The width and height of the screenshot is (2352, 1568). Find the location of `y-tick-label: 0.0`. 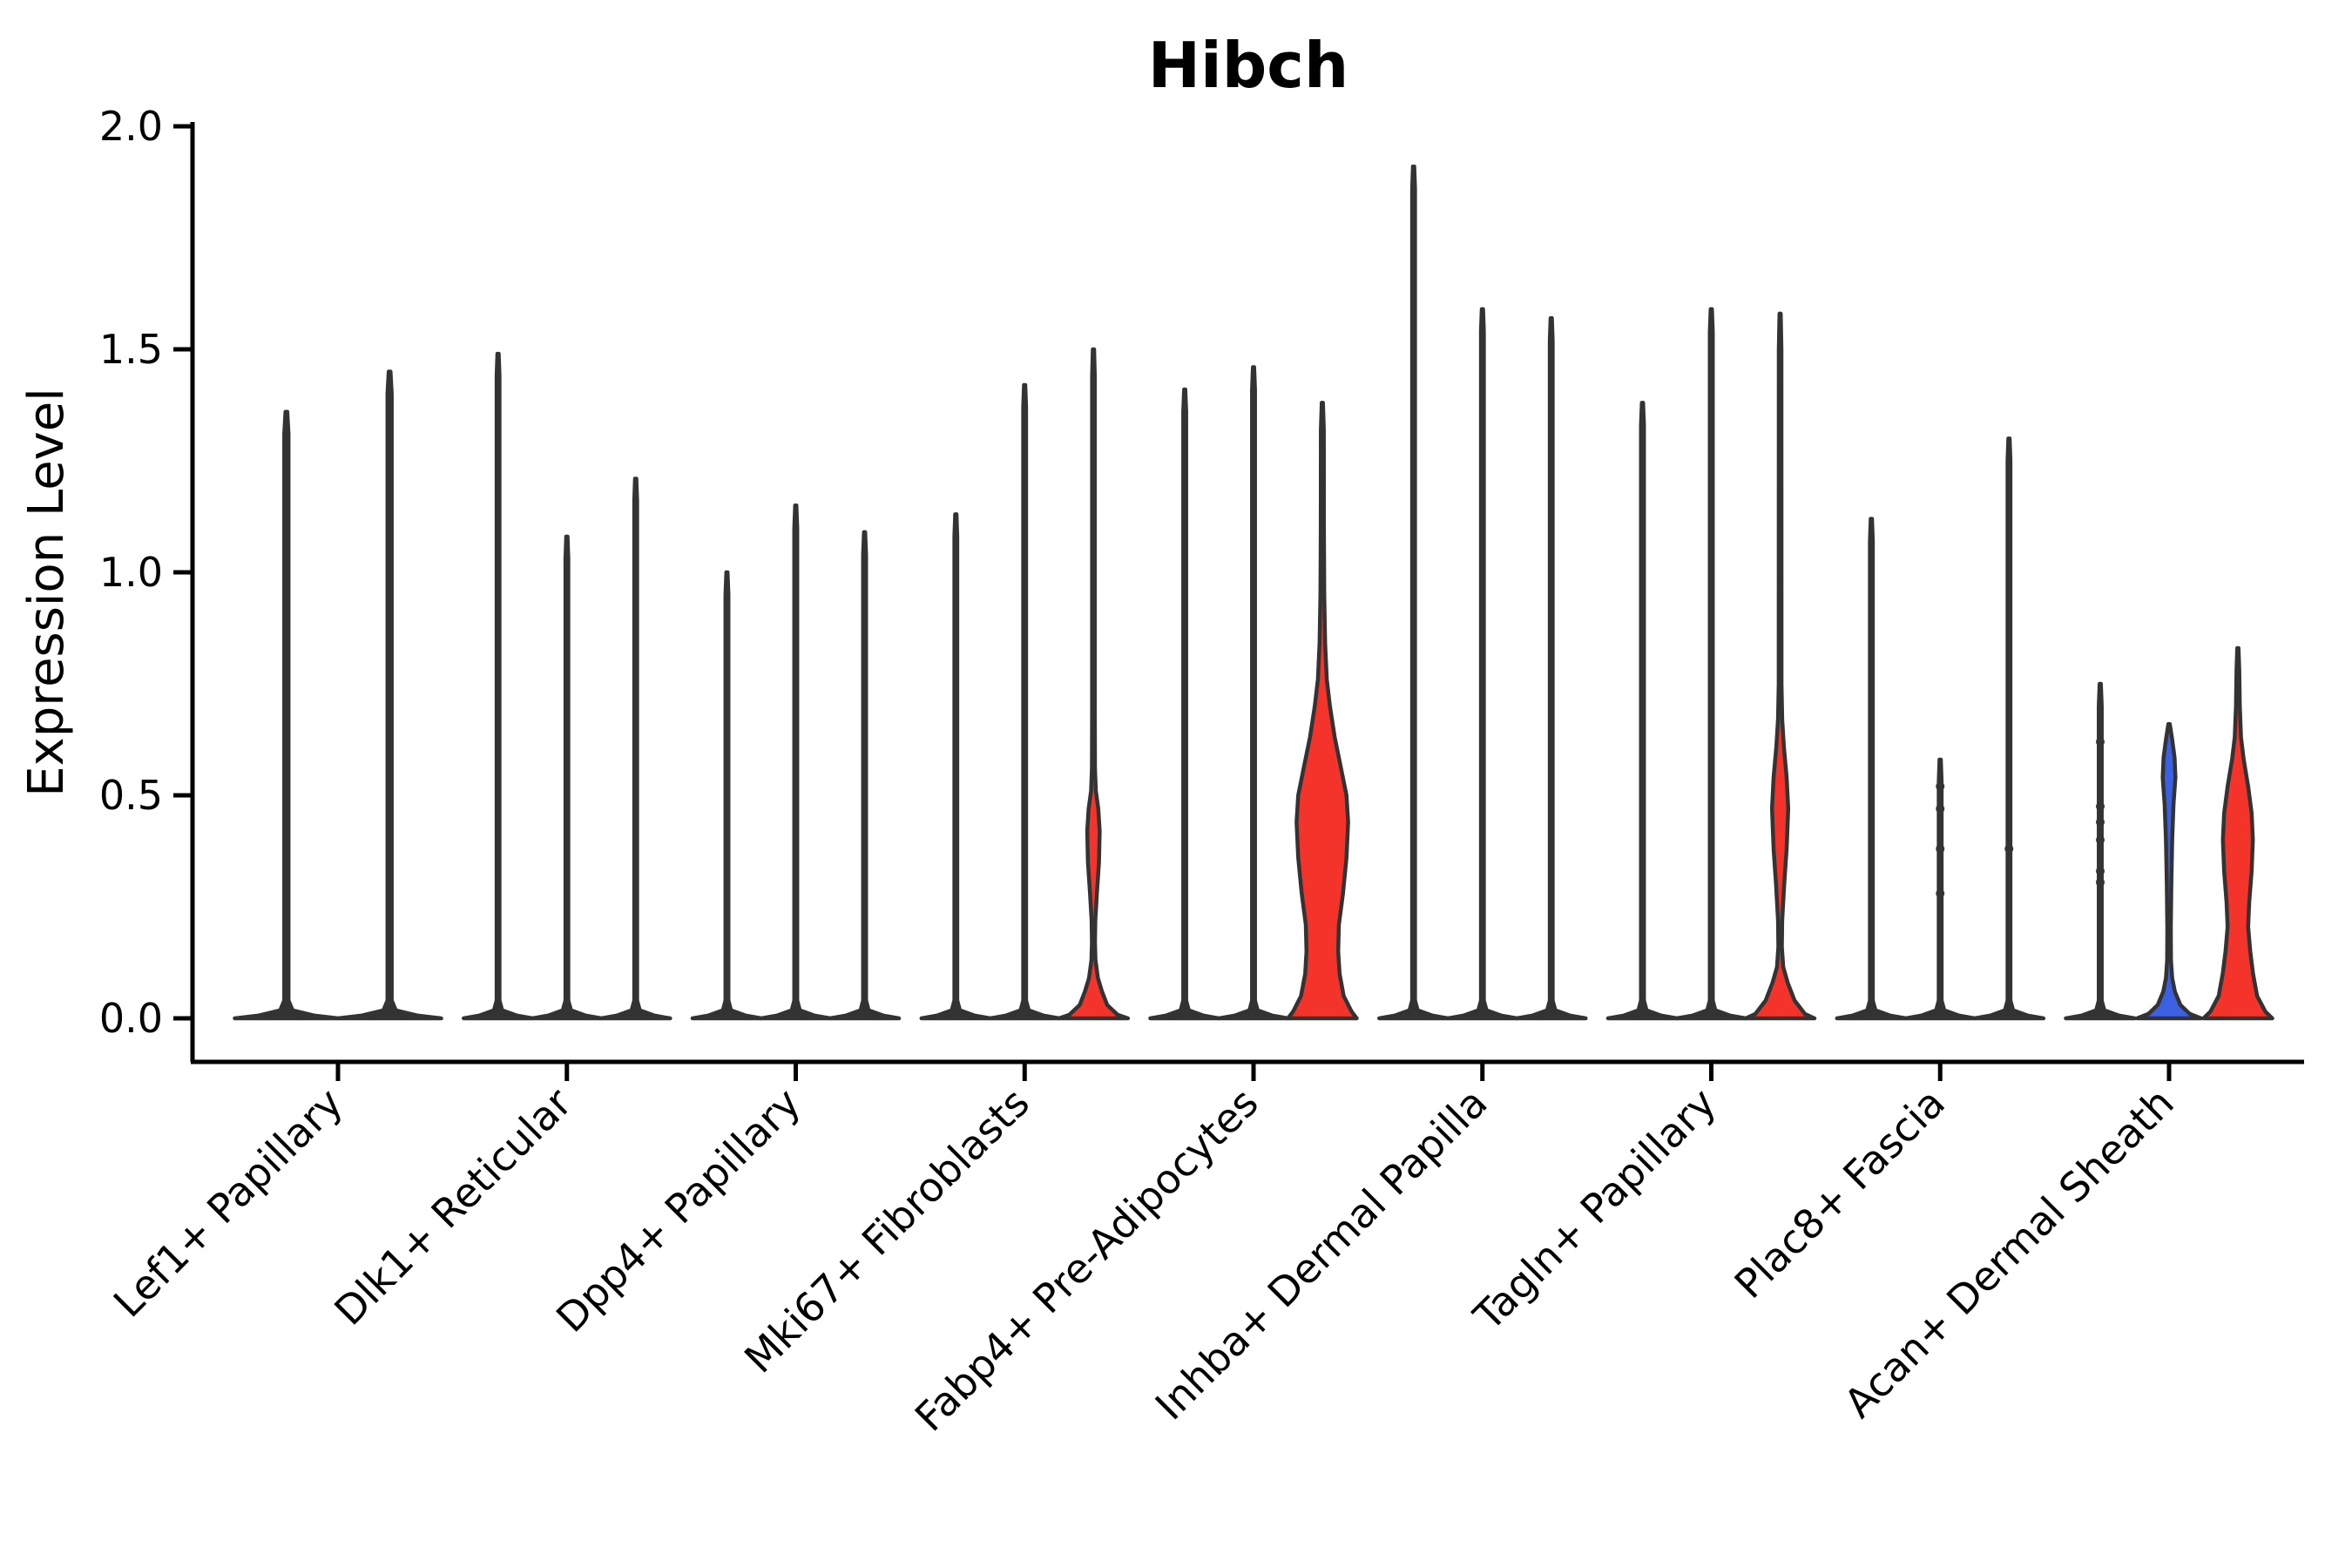

y-tick-label: 0.0 is located at coordinates (131, 1018).